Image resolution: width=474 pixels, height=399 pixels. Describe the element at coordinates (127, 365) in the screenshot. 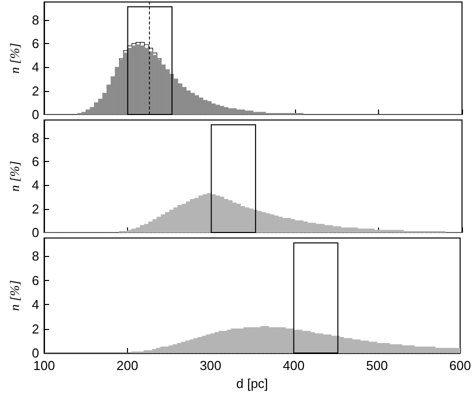

I see `x-tick-label: 200` at that location.